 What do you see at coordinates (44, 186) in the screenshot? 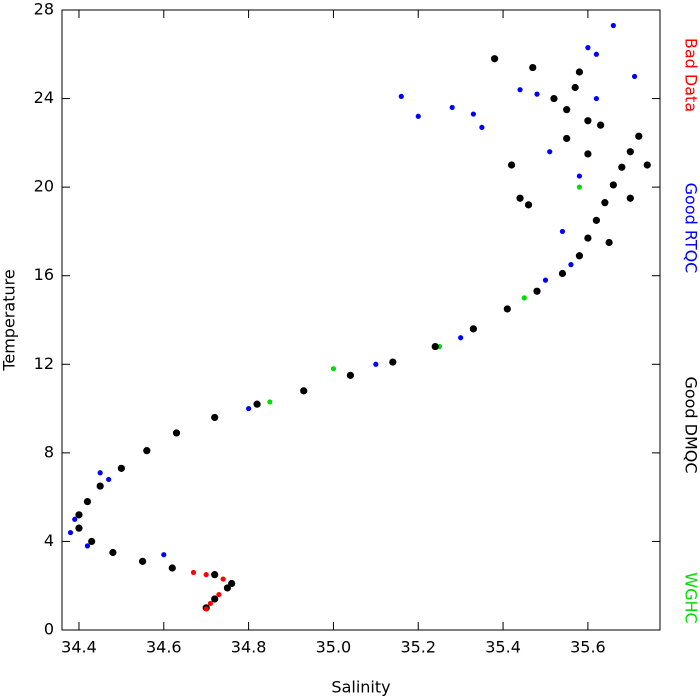
I see `y-tick-label: 20` at bounding box center [44, 186].